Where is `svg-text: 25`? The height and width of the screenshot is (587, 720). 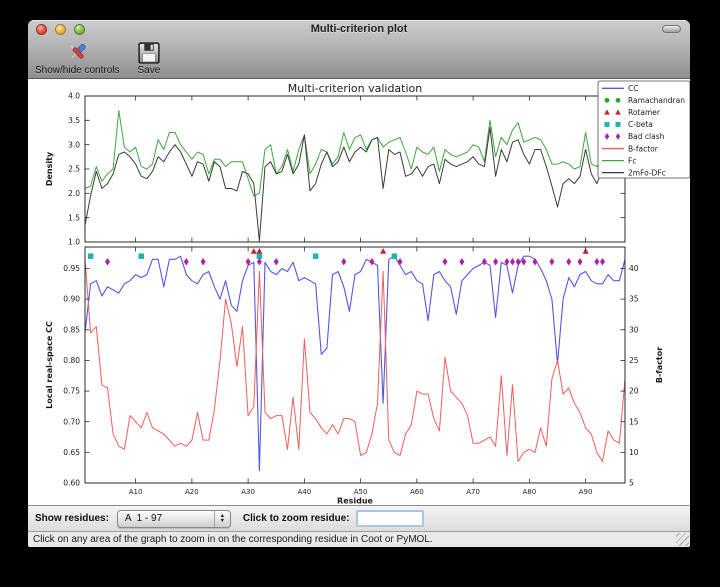 svg-text: 25 is located at coordinates (634, 360).